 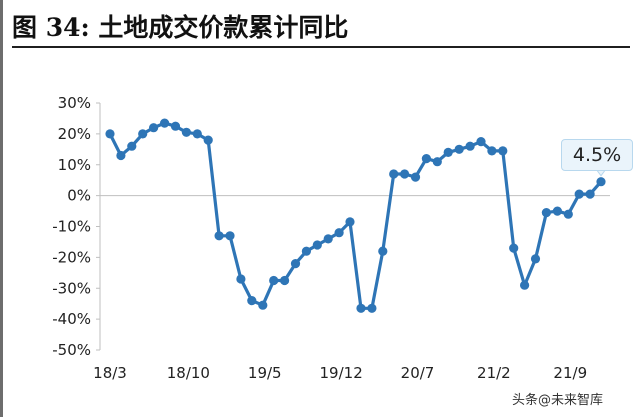 What do you see at coordinates (418, 373) in the screenshot?
I see `x-tick-label: 20/7` at bounding box center [418, 373].